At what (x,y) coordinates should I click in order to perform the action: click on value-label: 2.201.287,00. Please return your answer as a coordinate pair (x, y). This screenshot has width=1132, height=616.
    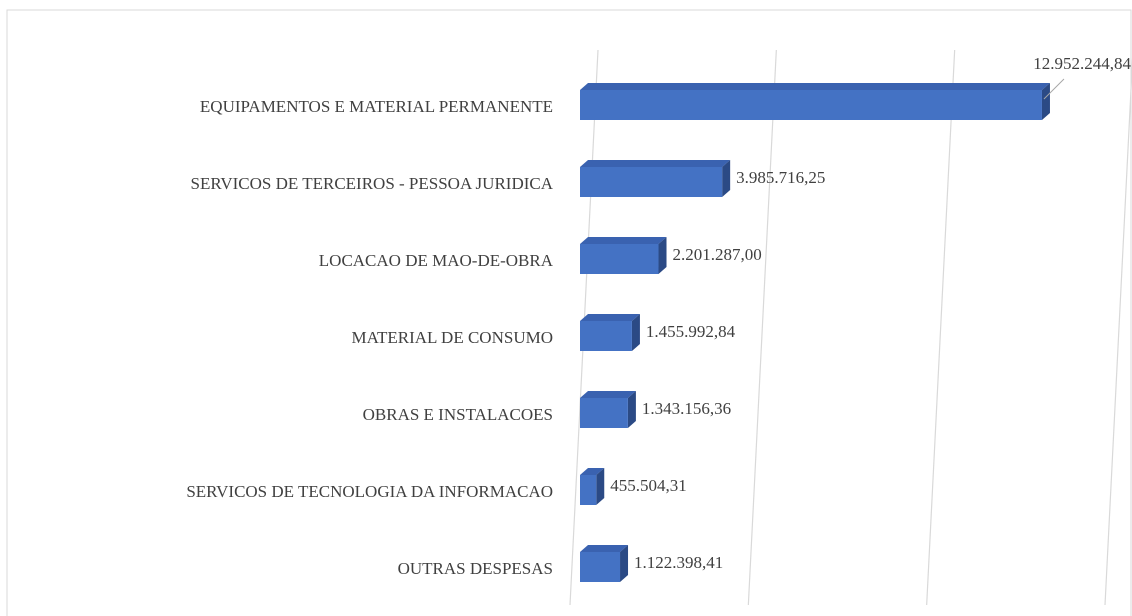
    Looking at the image, I should click on (717, 254).